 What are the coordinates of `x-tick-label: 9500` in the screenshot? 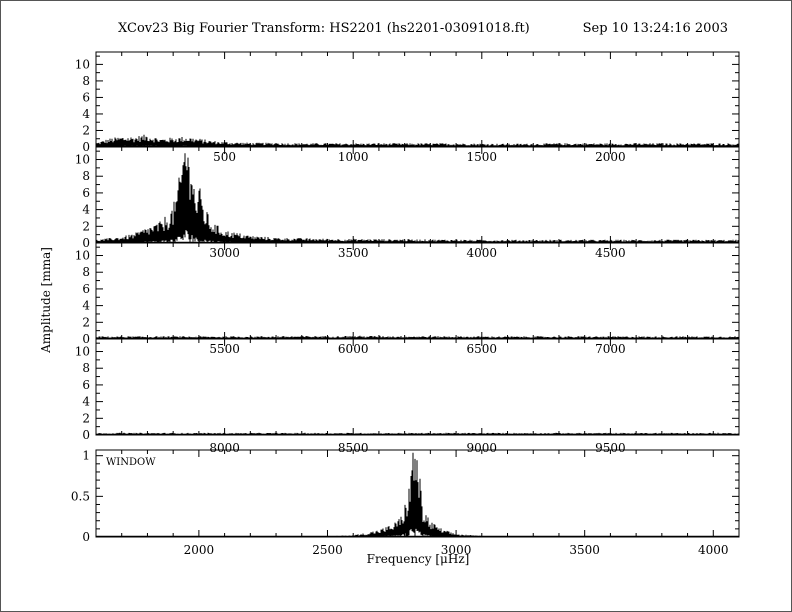 It's located at (610, 448).